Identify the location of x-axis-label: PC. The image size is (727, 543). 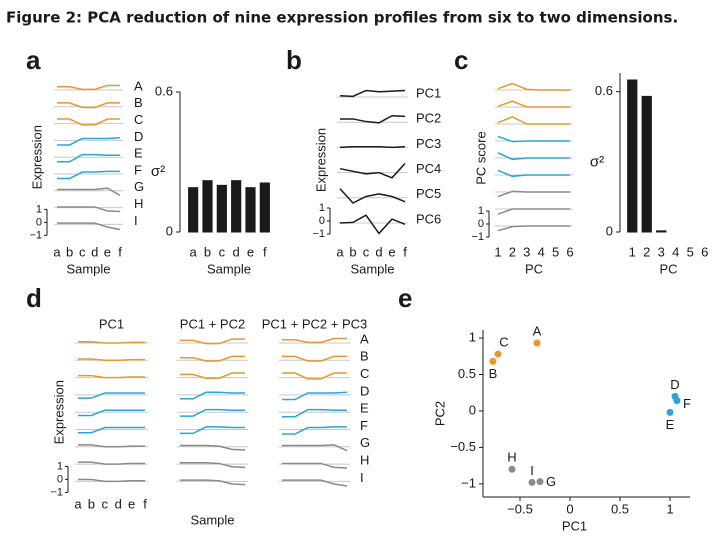
(668, 268).